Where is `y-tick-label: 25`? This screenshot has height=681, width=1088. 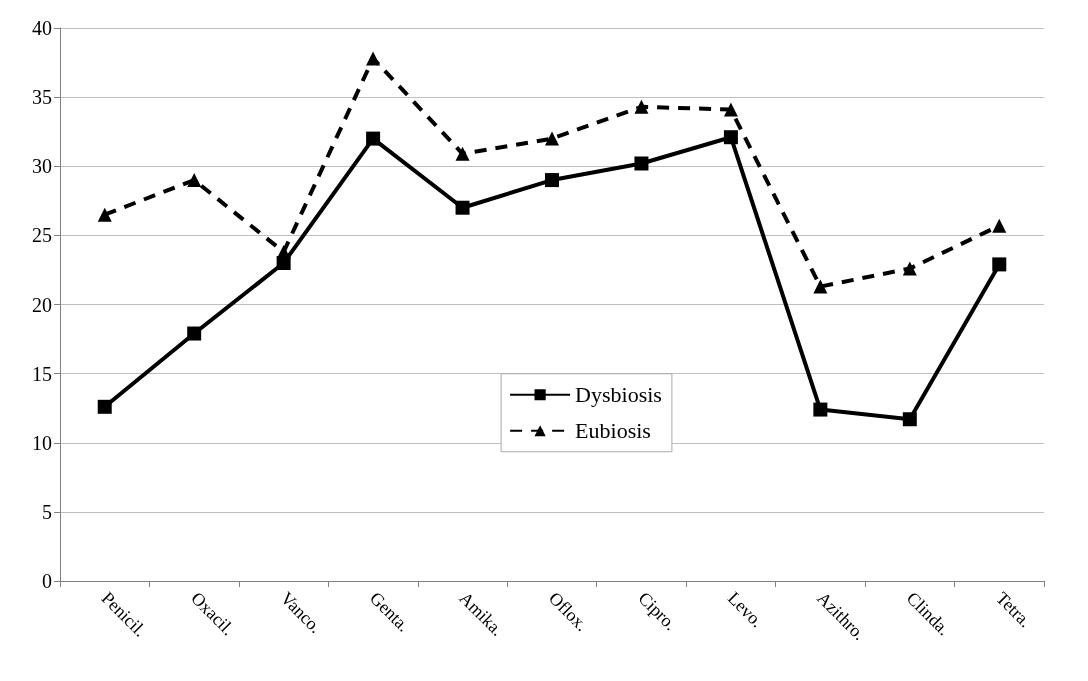
y-tick-label: 25 is located at coordinates (42, 235).